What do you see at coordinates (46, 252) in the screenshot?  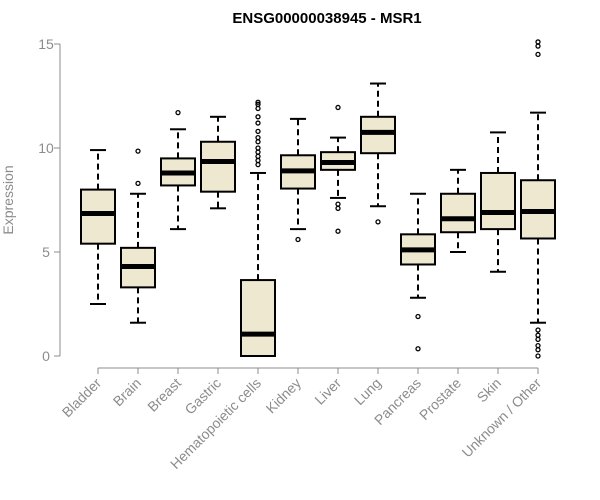 I see `y-tick-label: 5` at bounding box center [46, 252].